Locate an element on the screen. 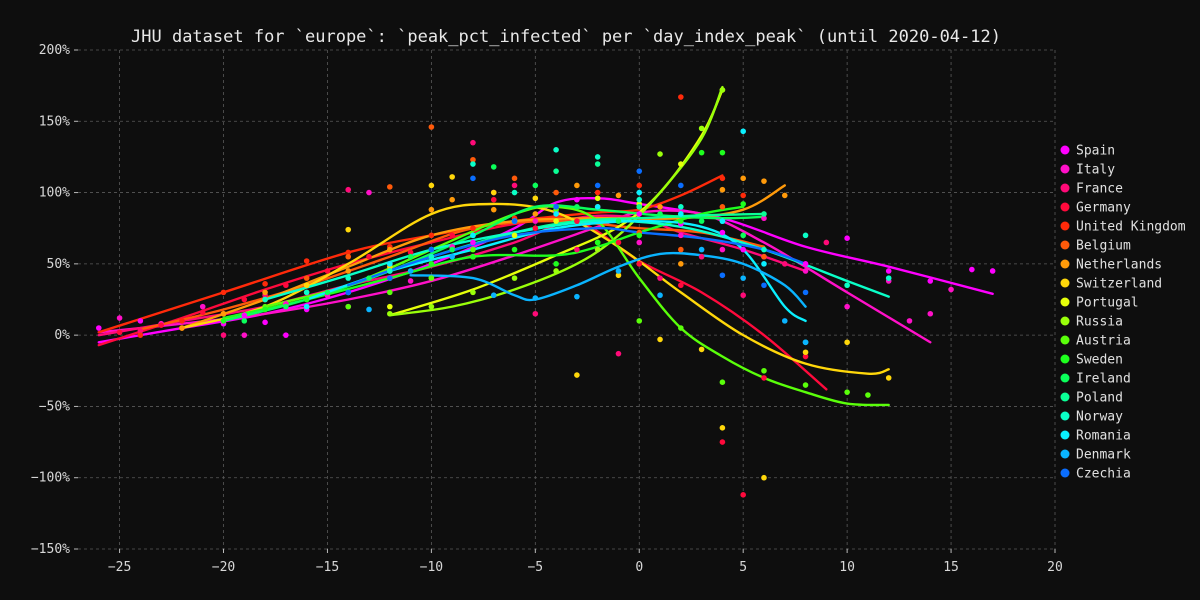  legend-label: Austria is located at coordinates (1103, 341).